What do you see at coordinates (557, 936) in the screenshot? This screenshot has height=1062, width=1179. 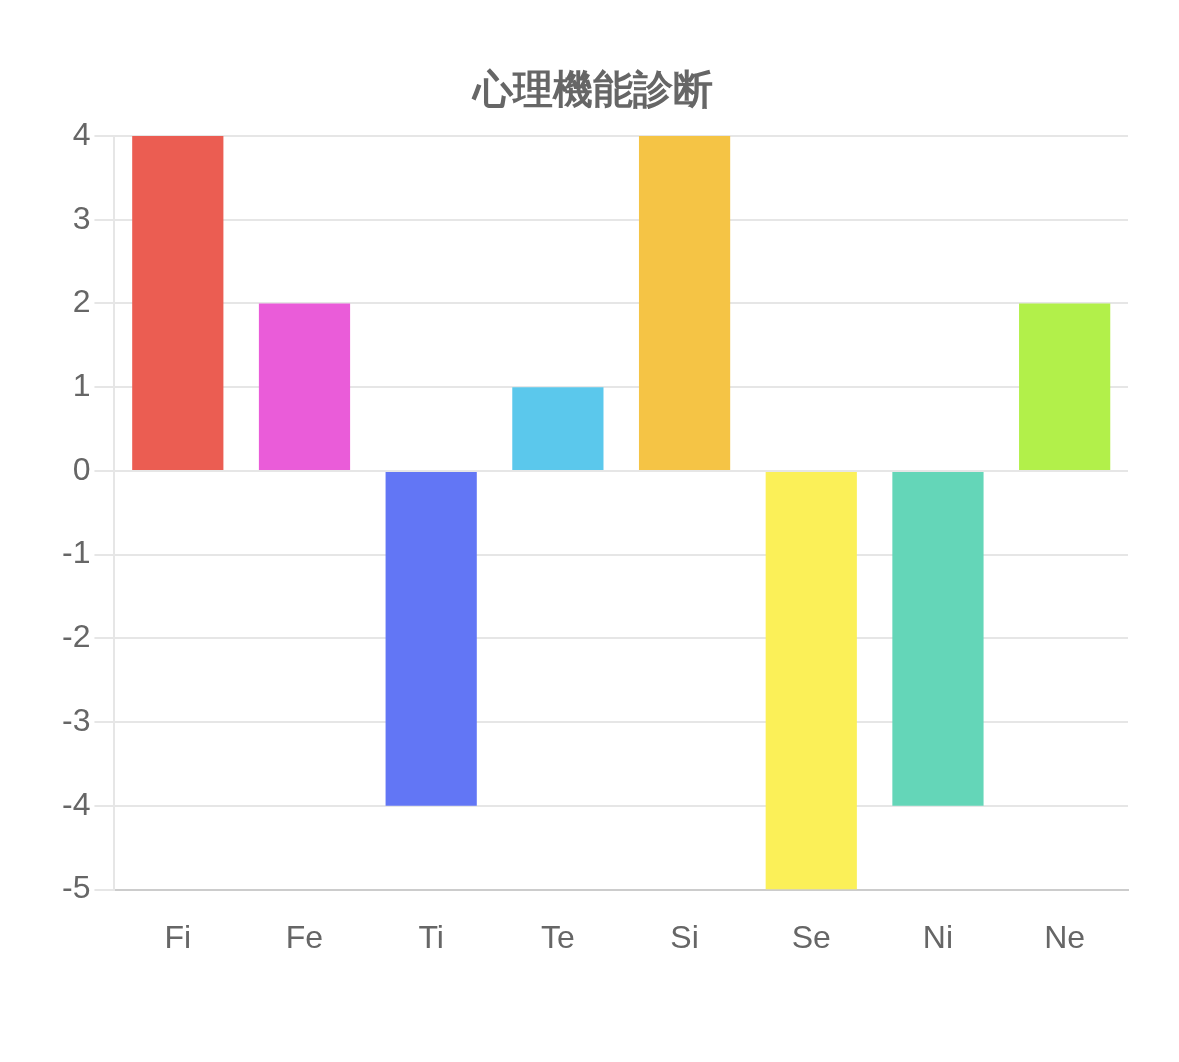 I see `x-tick-label: Te` at bounding box center [557, 936].